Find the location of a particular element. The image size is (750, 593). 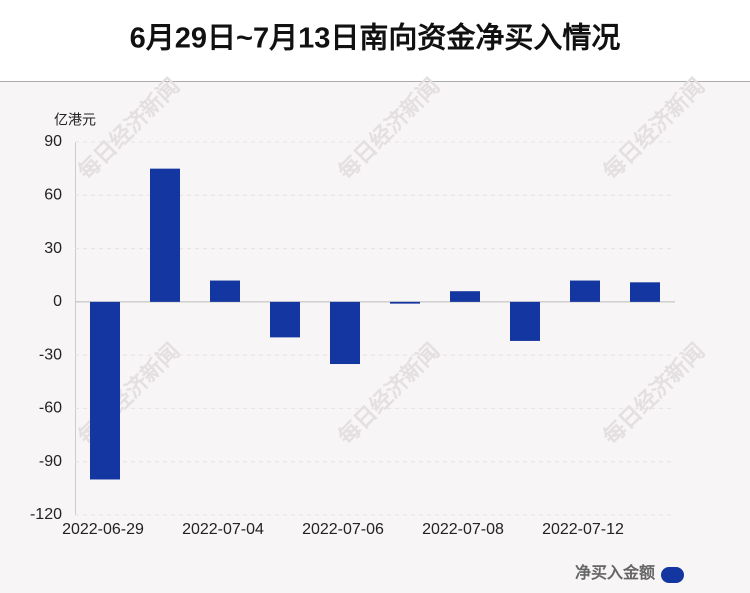

y-tick-label: 30 is located at coordinates (53, 248).